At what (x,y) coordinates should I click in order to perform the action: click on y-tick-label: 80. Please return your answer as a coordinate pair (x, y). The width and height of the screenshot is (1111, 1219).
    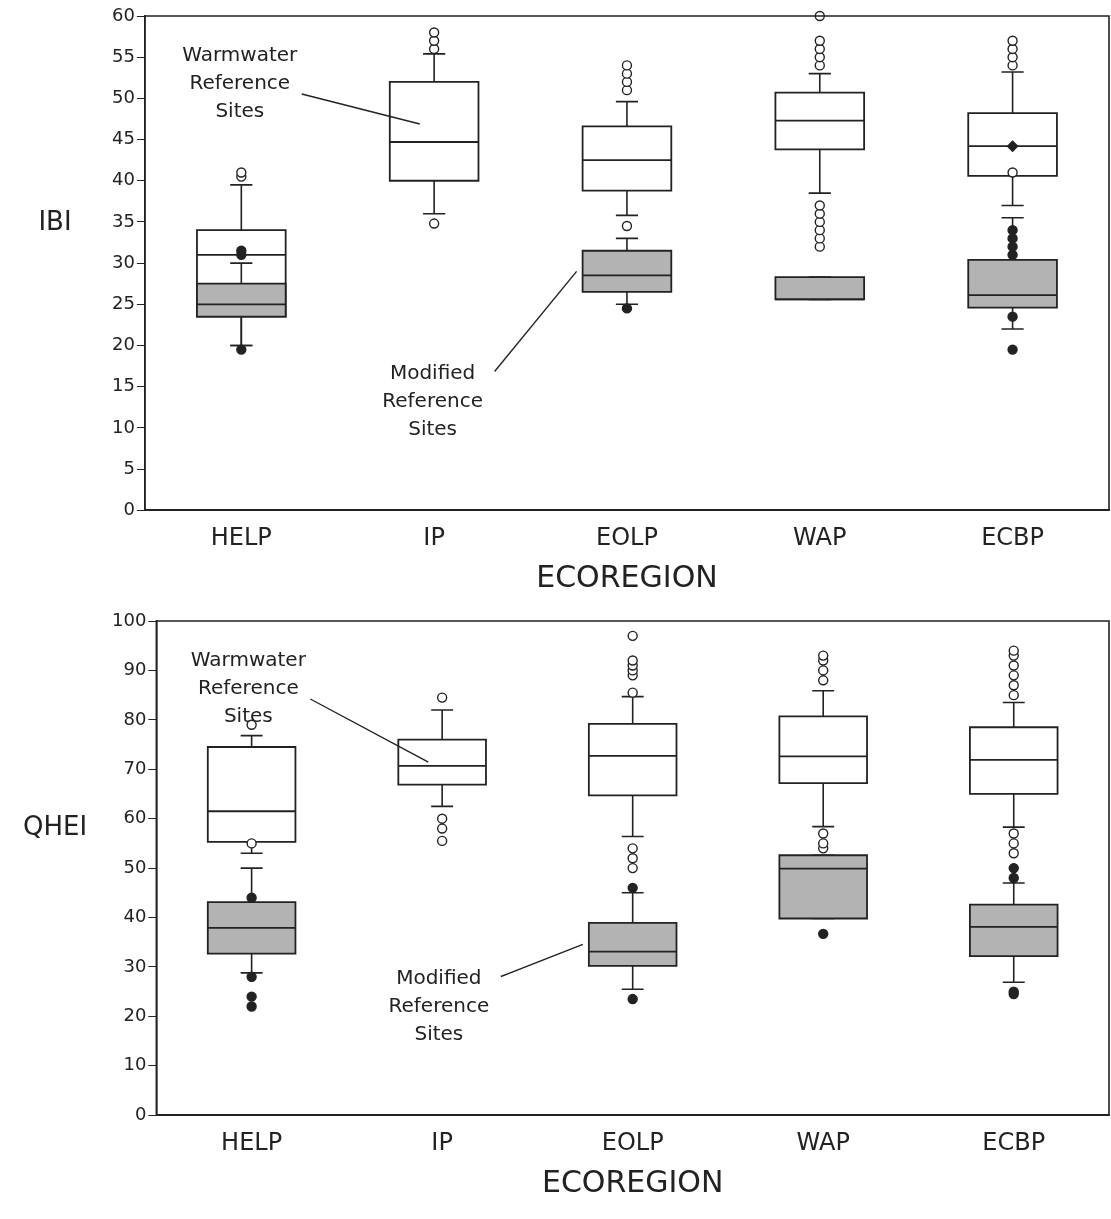
    Looking at the image, I should click on (135, 718).